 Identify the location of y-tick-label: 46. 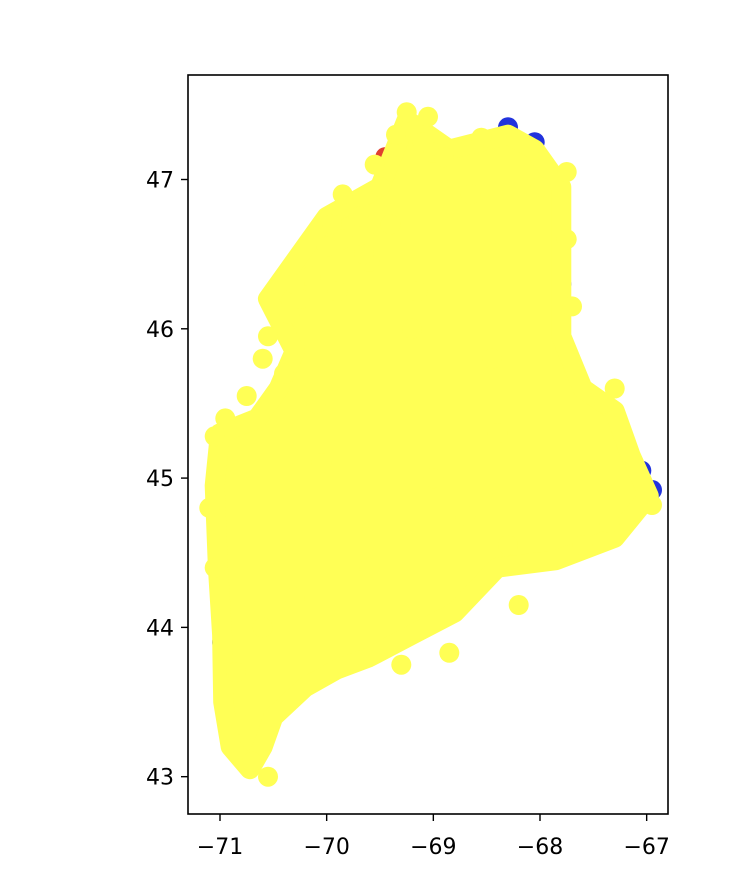
(160, 330).